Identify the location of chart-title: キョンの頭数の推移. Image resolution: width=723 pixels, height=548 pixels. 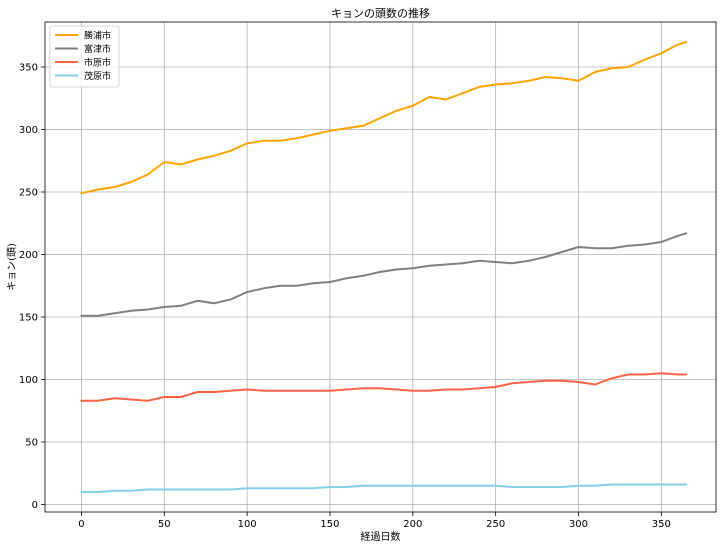
(380, 13).